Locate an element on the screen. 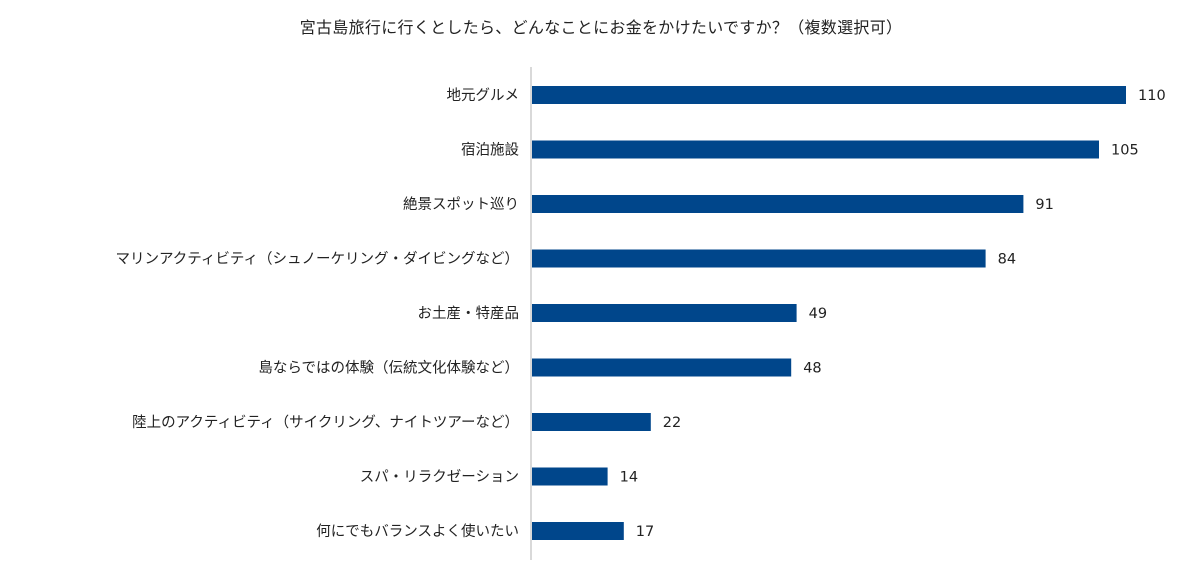 This screenshot has height=582, width=1202. data-label: 17 is located at coordinates (645, 532).